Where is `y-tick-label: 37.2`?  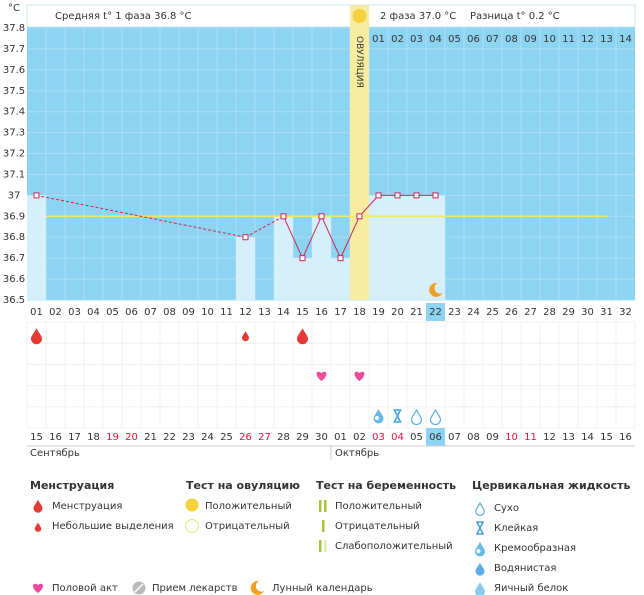 y-tick-label: 37.2 is located at coordinates (14, 154).